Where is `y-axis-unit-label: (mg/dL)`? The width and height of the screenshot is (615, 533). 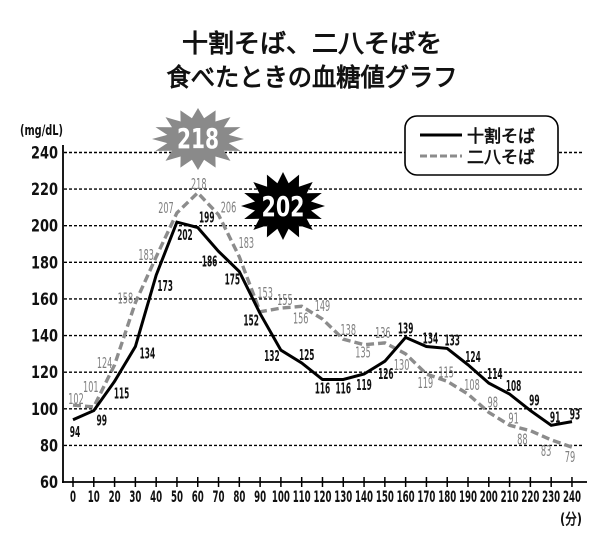
y-axis-unit-label: (mg/dL) is located at coordinates (41, 131).